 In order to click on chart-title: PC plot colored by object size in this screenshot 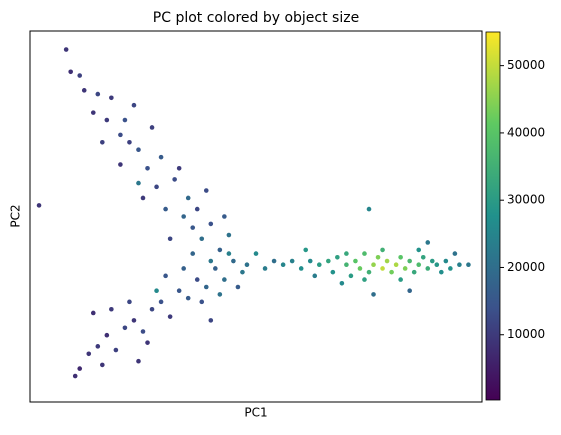, I will do `click(256, 18)`.